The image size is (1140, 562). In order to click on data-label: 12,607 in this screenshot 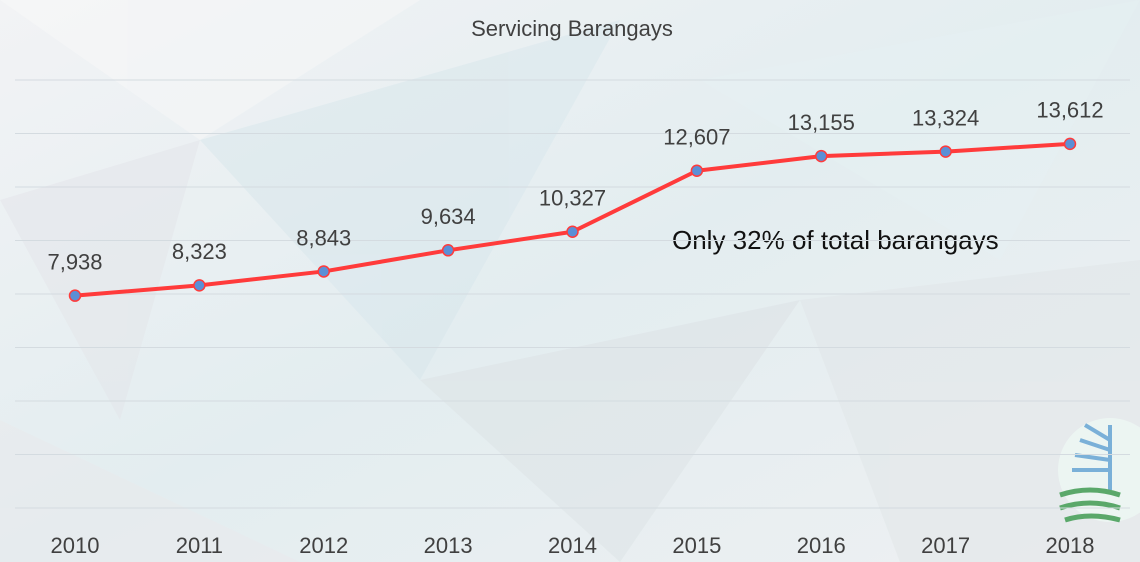, I will do `click(696, 137)`.